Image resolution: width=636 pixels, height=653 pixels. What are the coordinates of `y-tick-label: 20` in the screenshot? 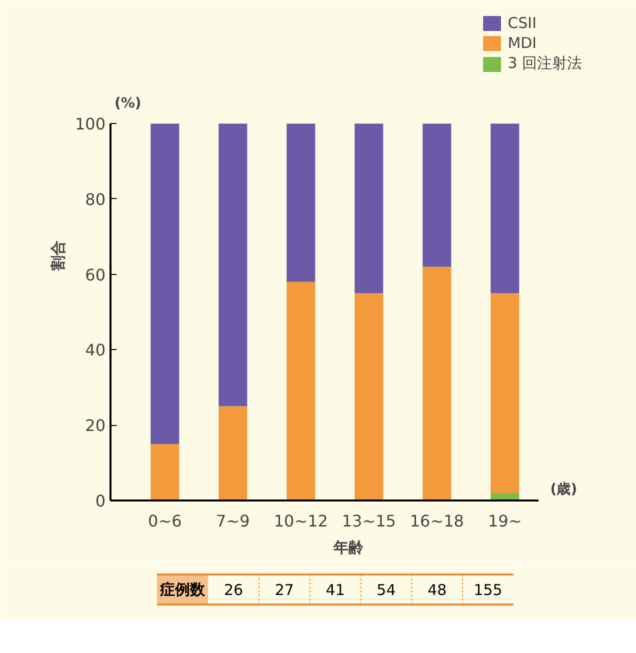 It's located at (95, 426).